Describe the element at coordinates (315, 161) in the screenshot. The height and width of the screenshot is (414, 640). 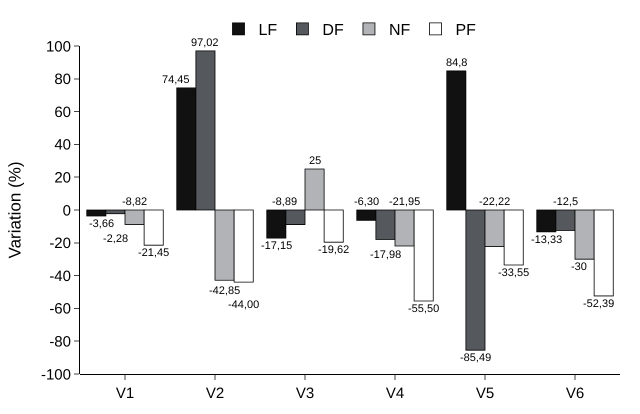
I see `data-label: 25` at that location.